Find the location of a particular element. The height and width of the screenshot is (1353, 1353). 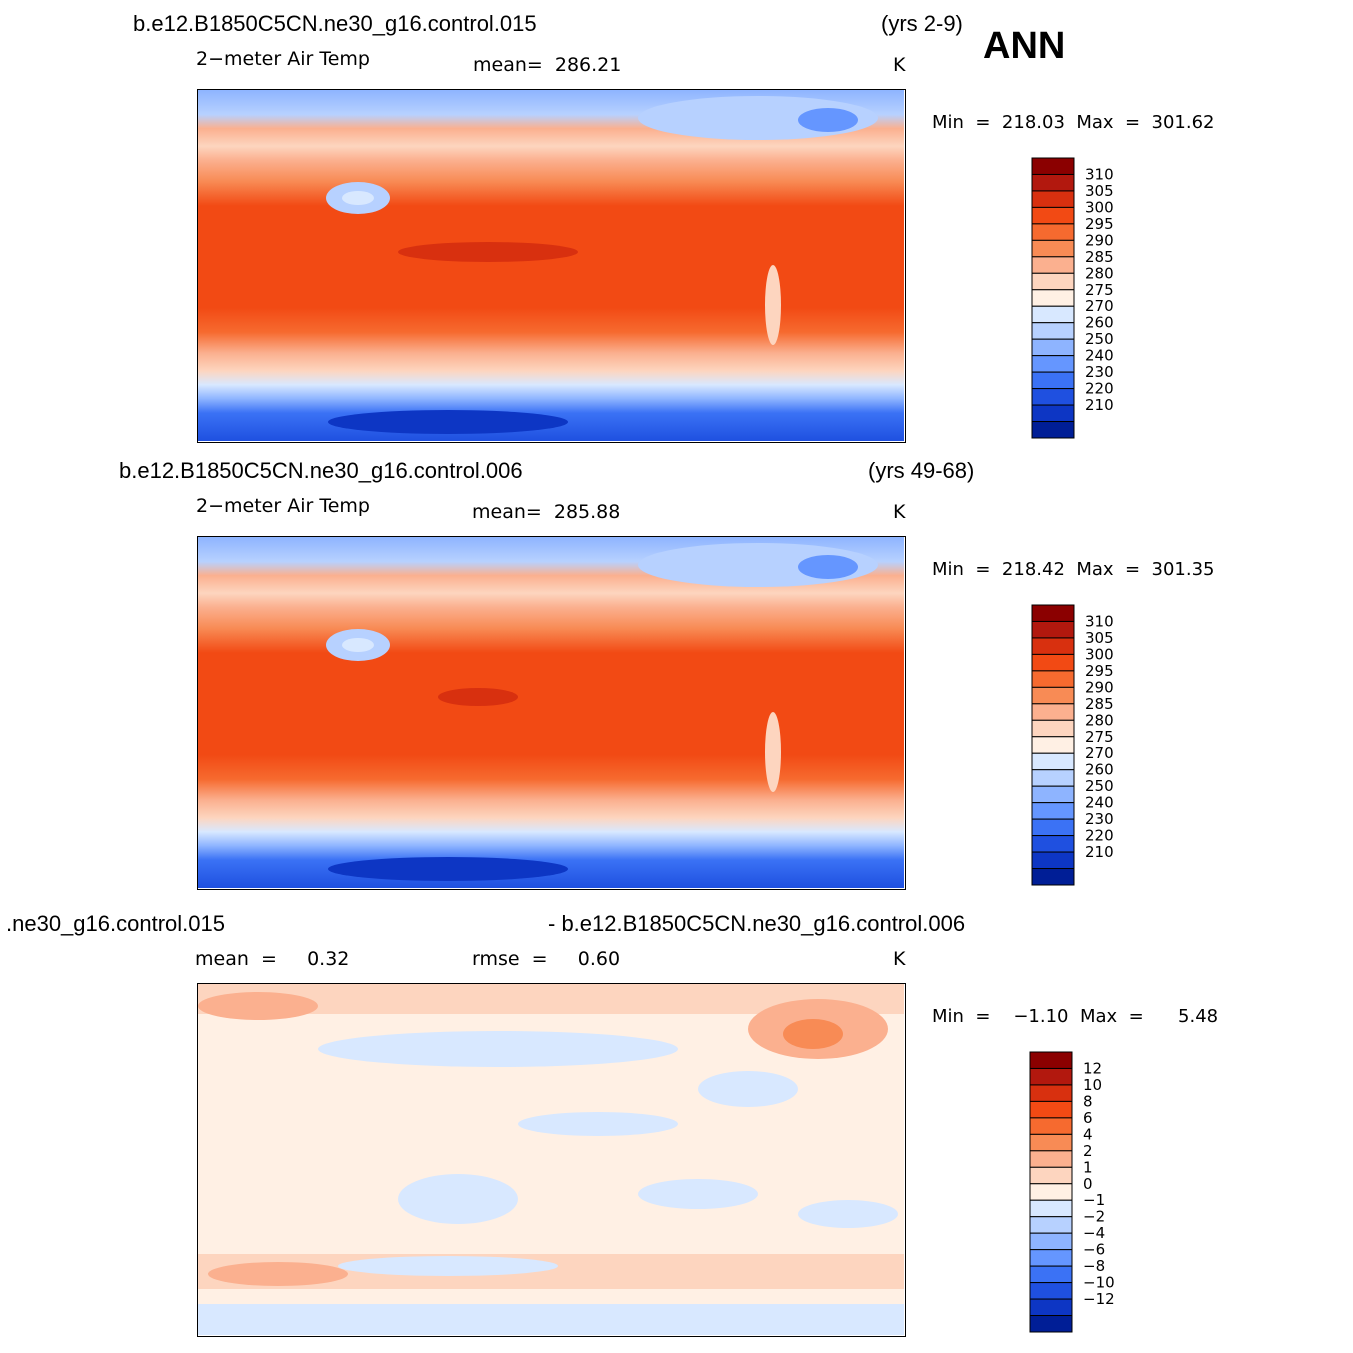

panel3-case-left: .ne30_g16.control.015 is located at coordinates (115, 923).